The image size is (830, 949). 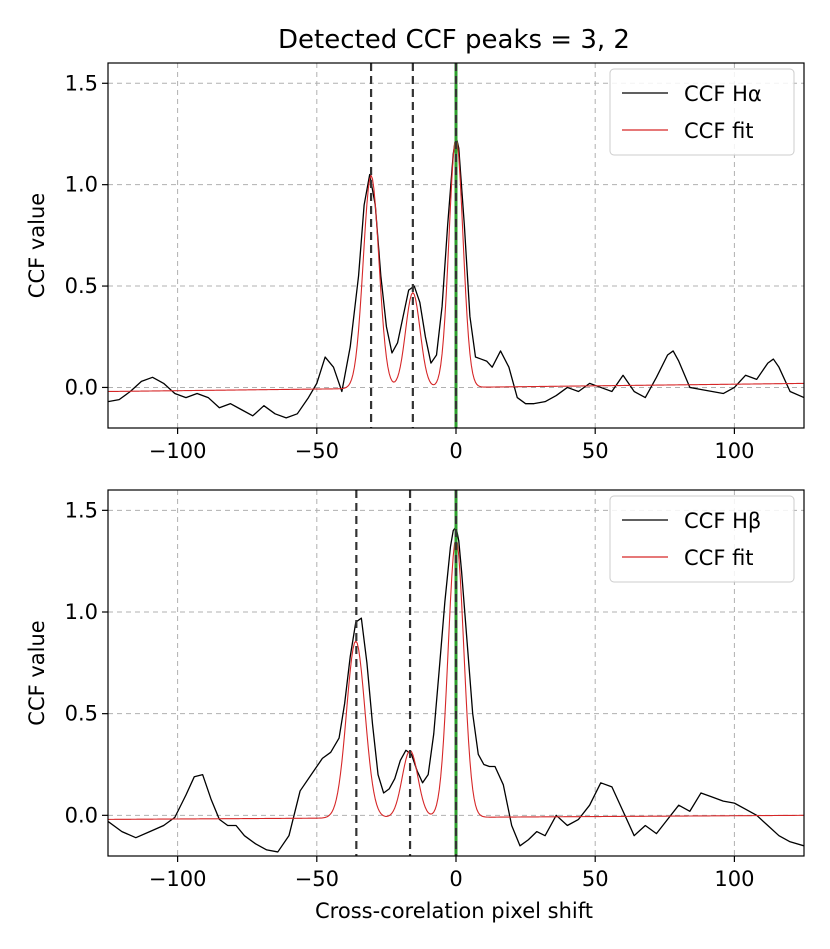 I want to click on legend: CCF Hβ CCF fit, so click(x=702, y=539).